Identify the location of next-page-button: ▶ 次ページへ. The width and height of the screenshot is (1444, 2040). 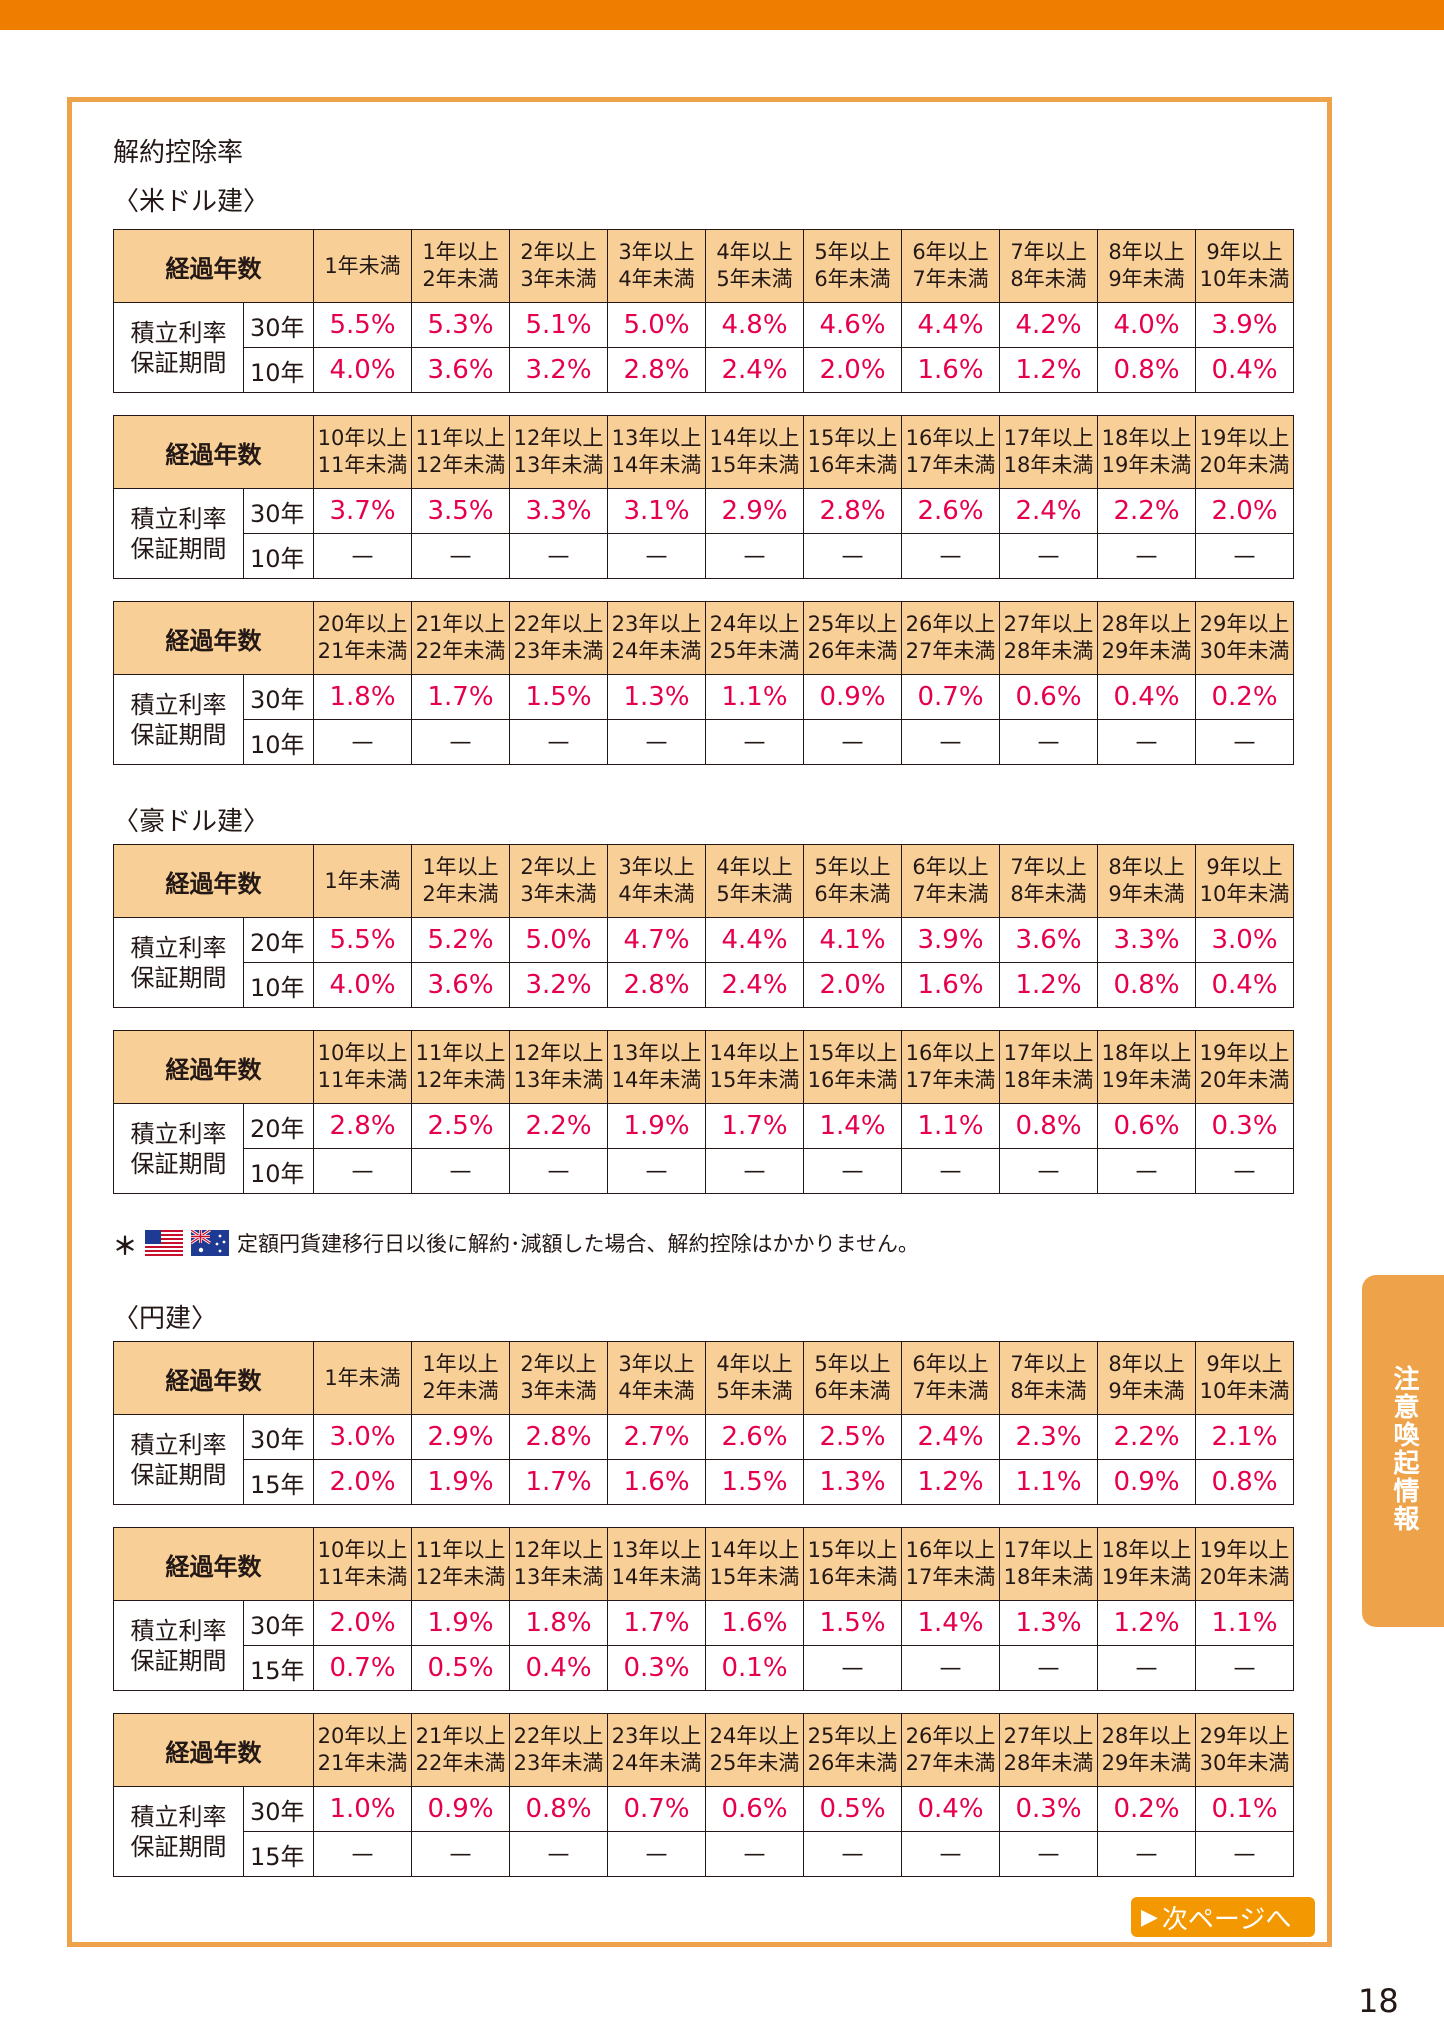
(1223, 1917).